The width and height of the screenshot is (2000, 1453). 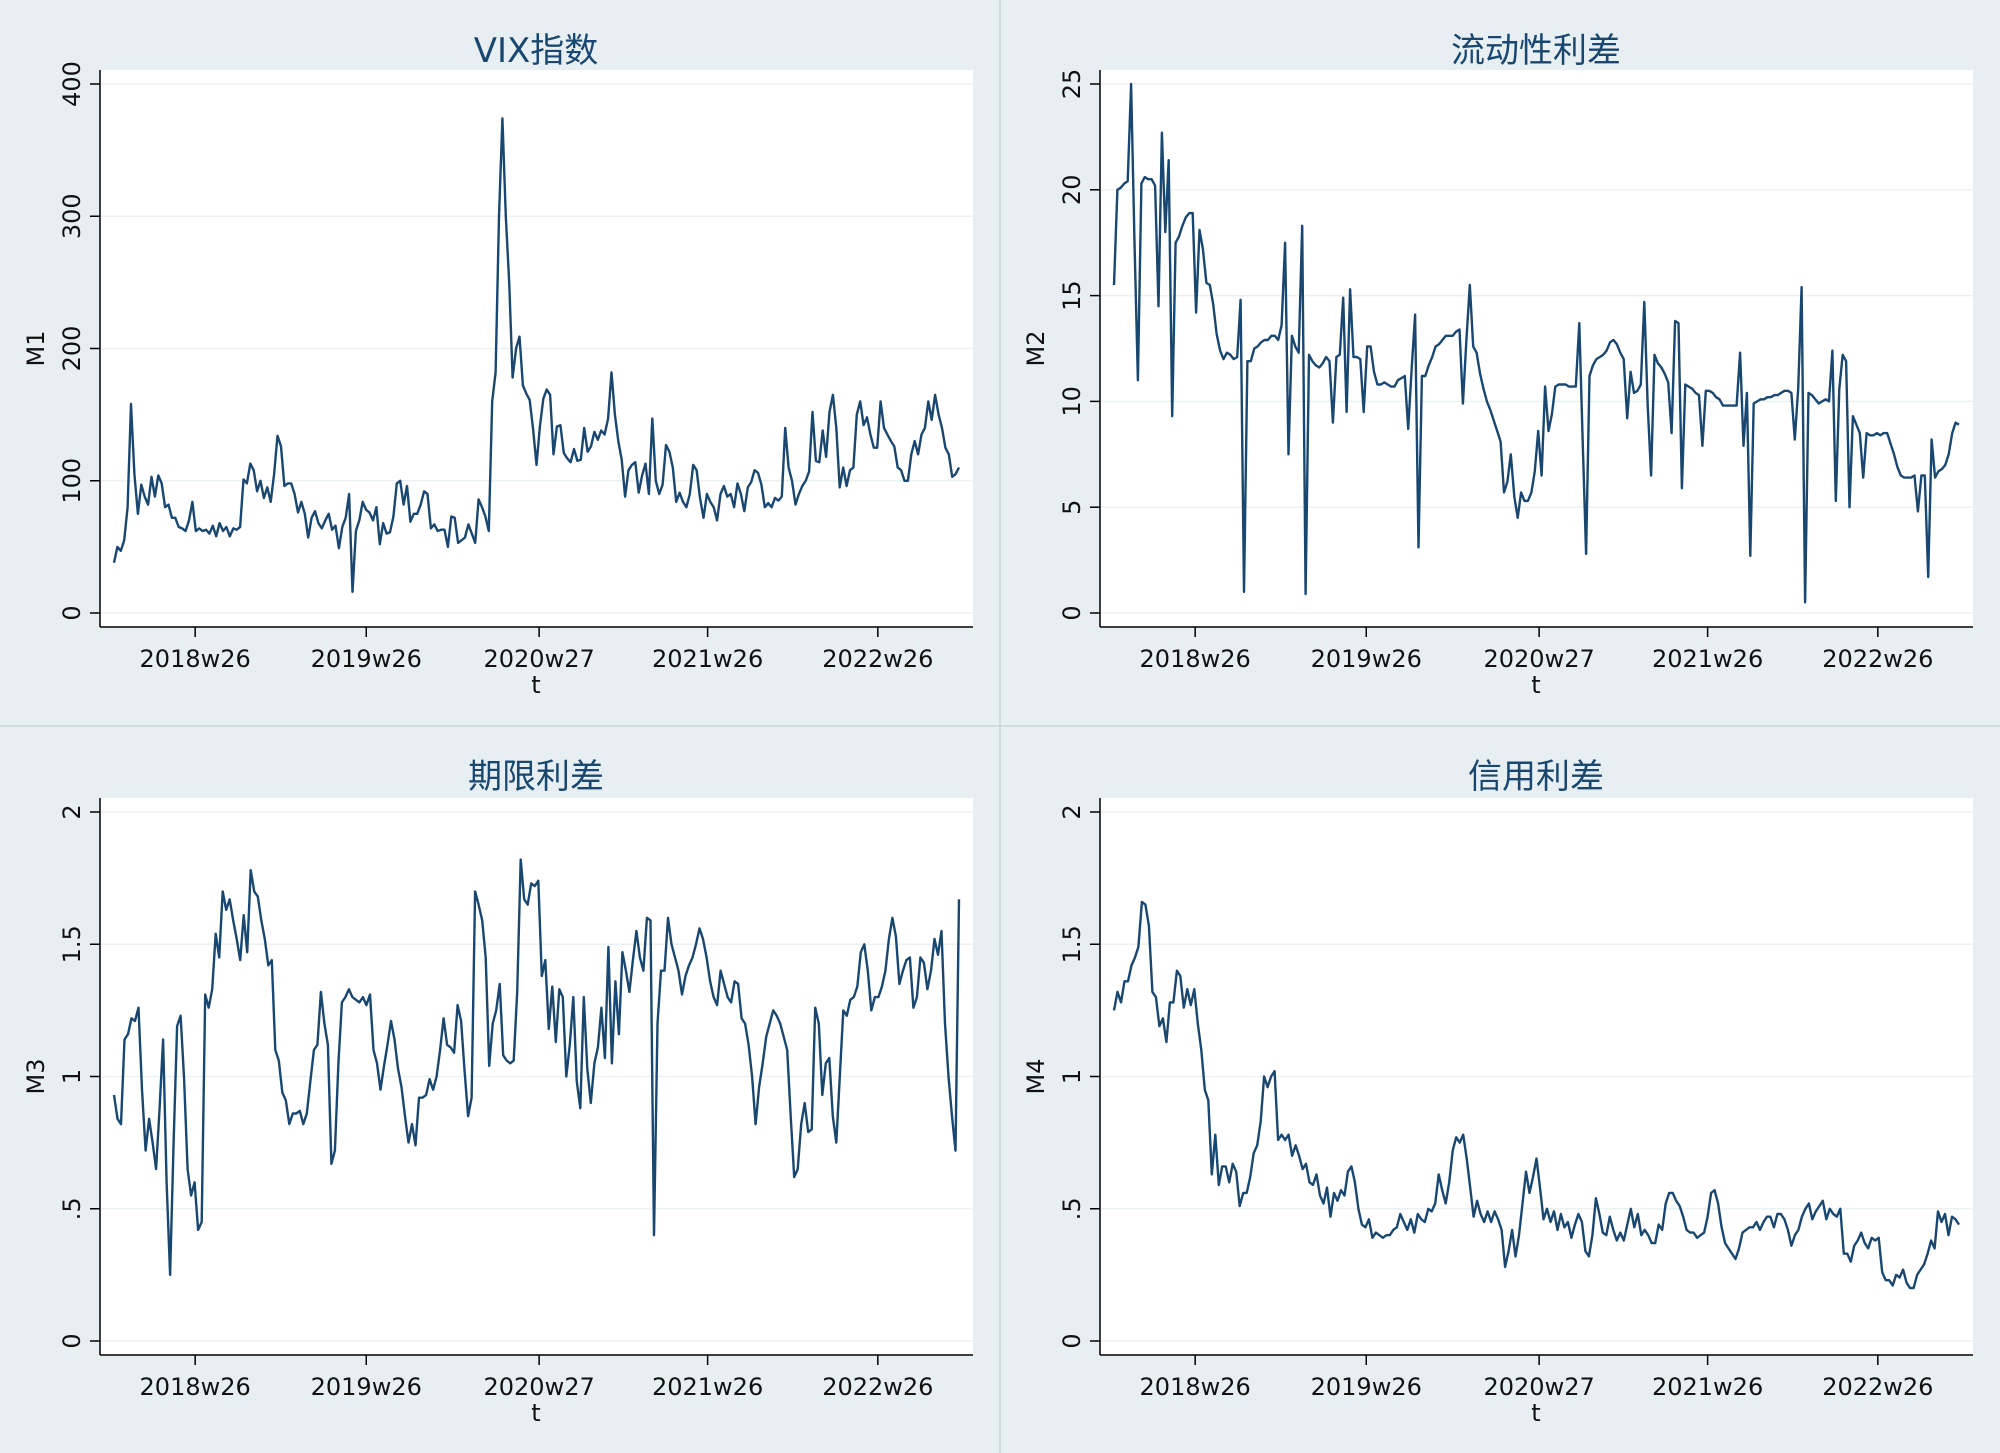 I want to click on y-tick-label: 200, so click(x=72, y=349).